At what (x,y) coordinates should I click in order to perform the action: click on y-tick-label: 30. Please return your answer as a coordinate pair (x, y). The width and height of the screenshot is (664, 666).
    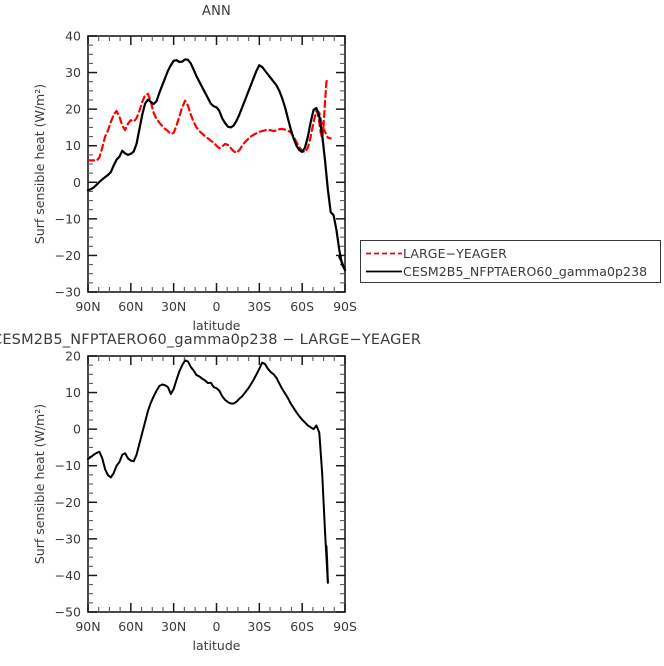
    Looking at the image, I should click on (73, 72).